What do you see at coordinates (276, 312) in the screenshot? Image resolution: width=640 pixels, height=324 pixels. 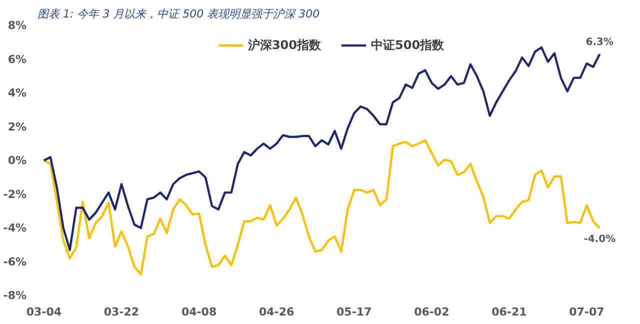 I see `x-tick-label: 04-26` at bounding box center [276, 312].